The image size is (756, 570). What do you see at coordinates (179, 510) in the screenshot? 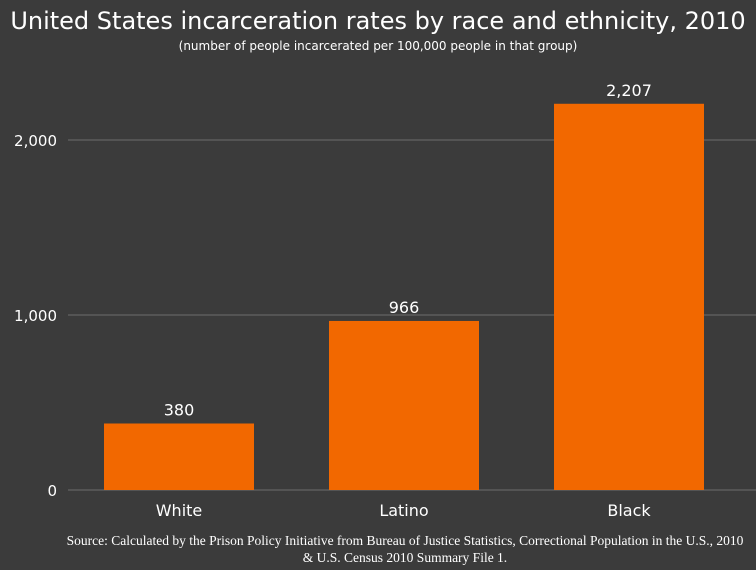
I see `category-label: White` at bounding box center [179, 510].